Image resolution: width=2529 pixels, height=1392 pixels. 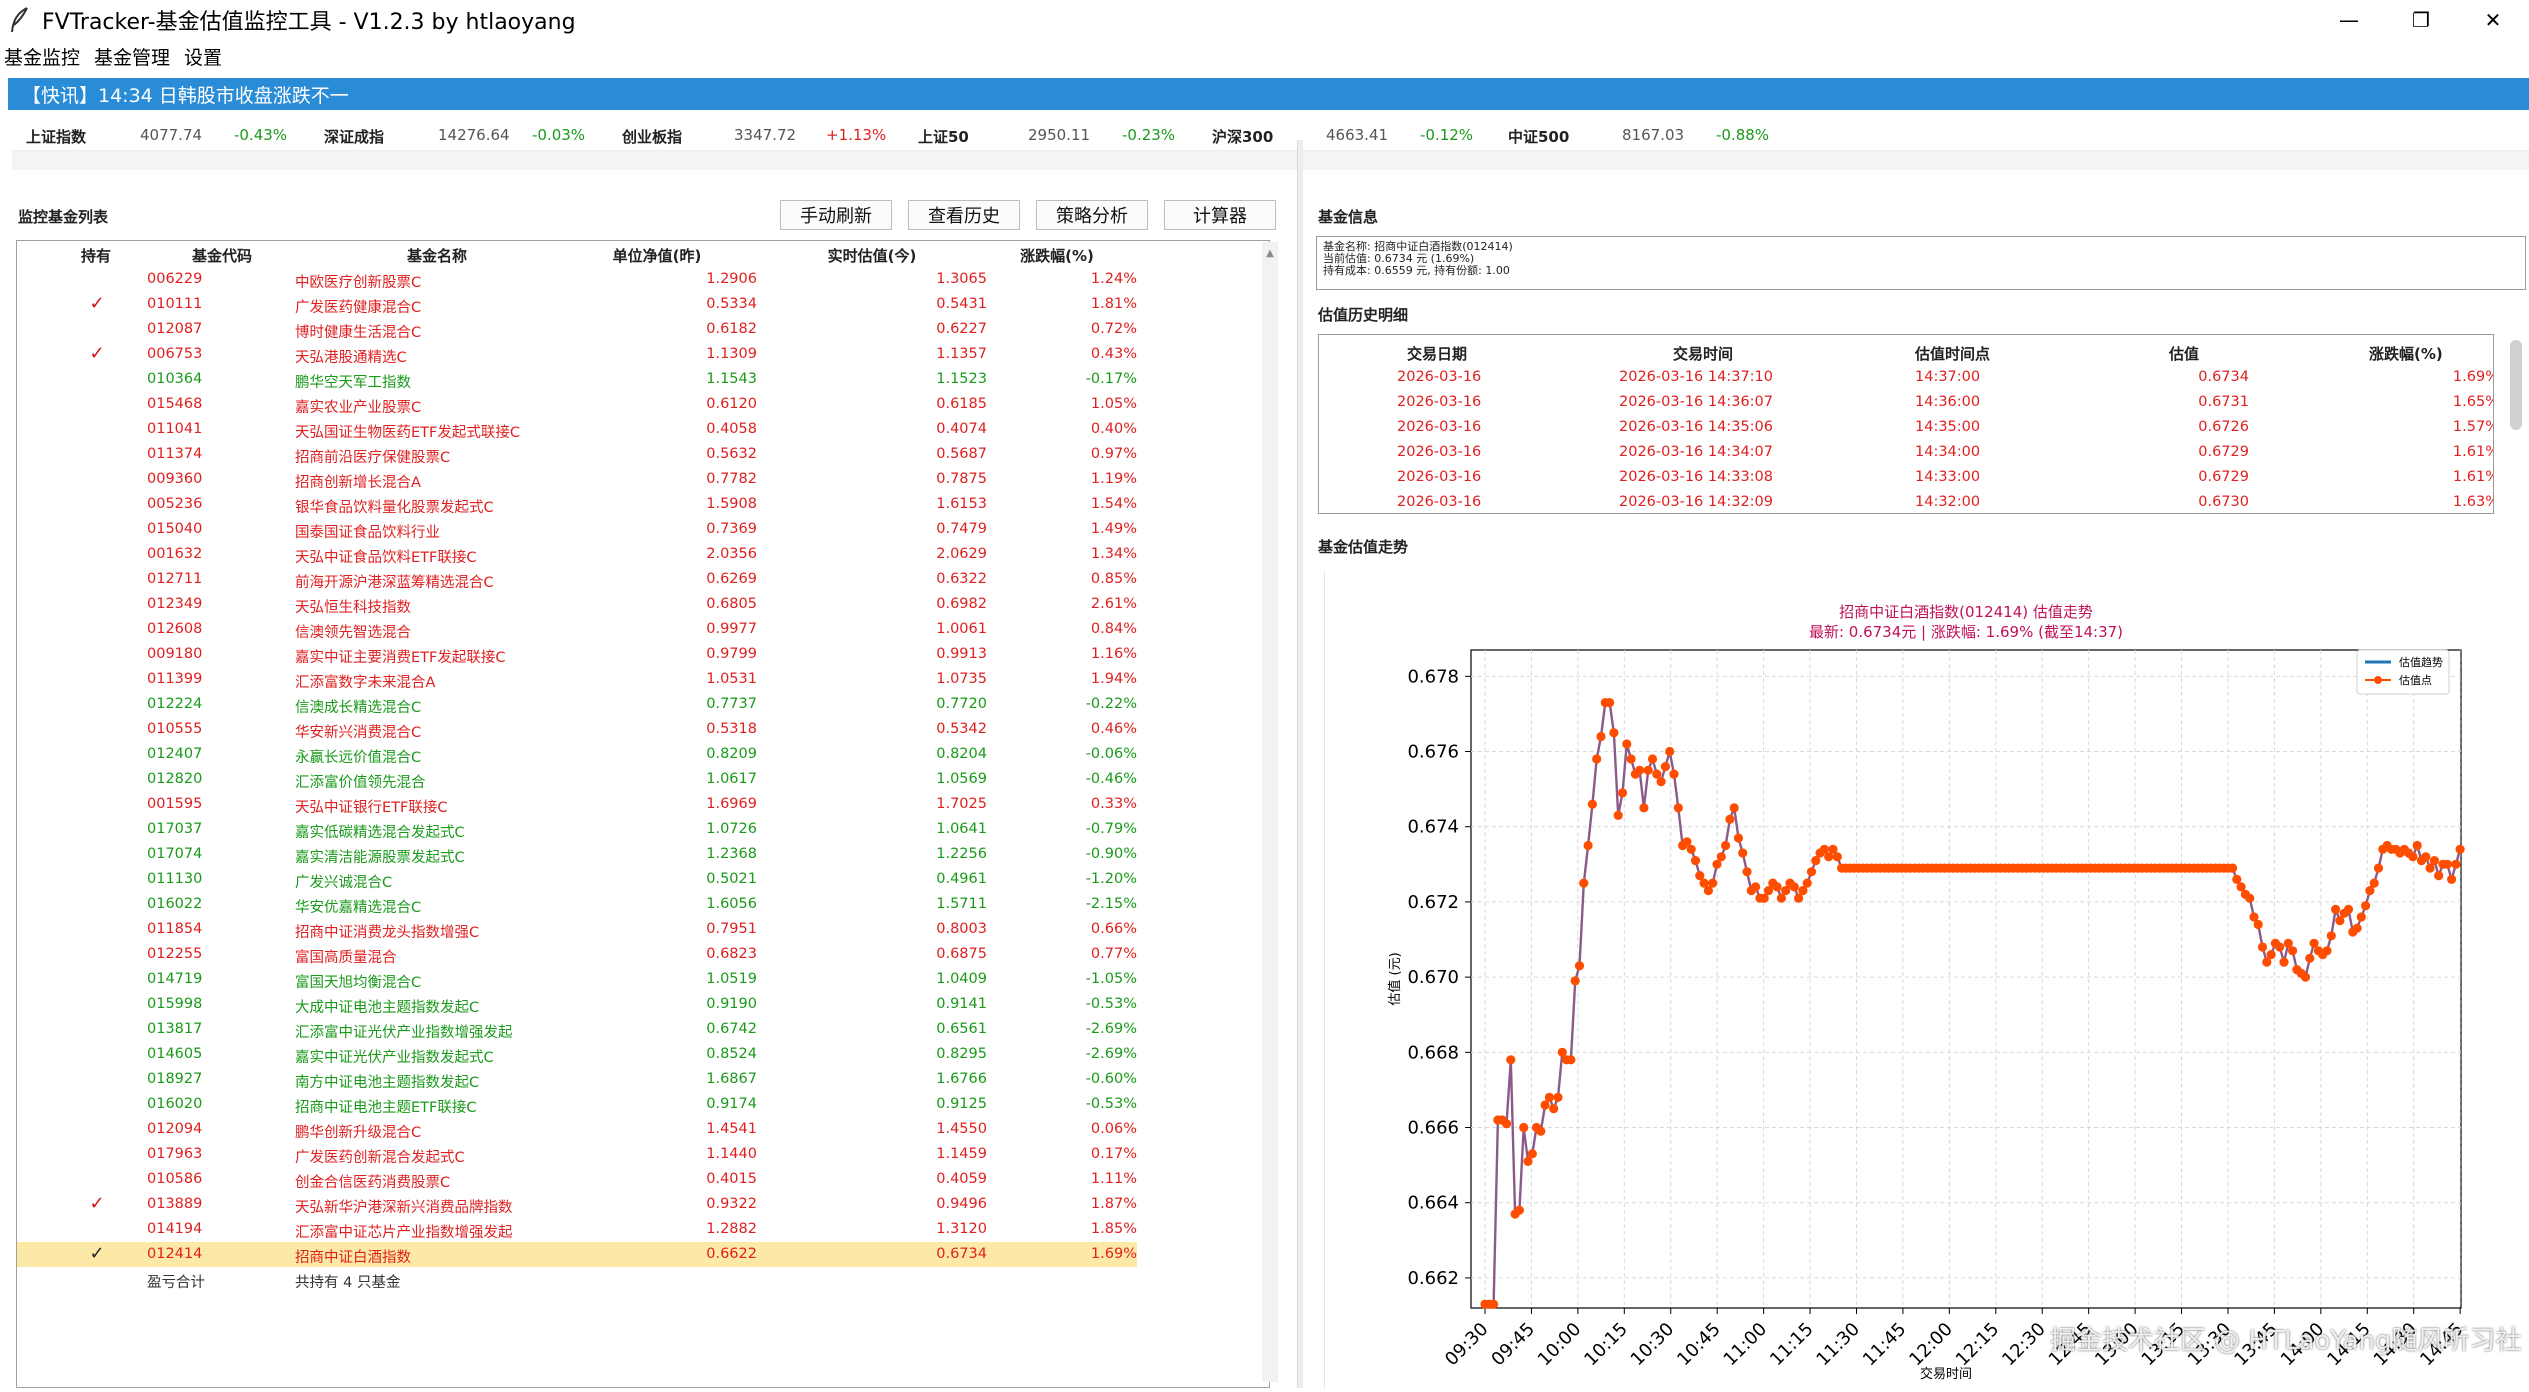 I want to click on pane-splitter, so click(x=1300, y=764).